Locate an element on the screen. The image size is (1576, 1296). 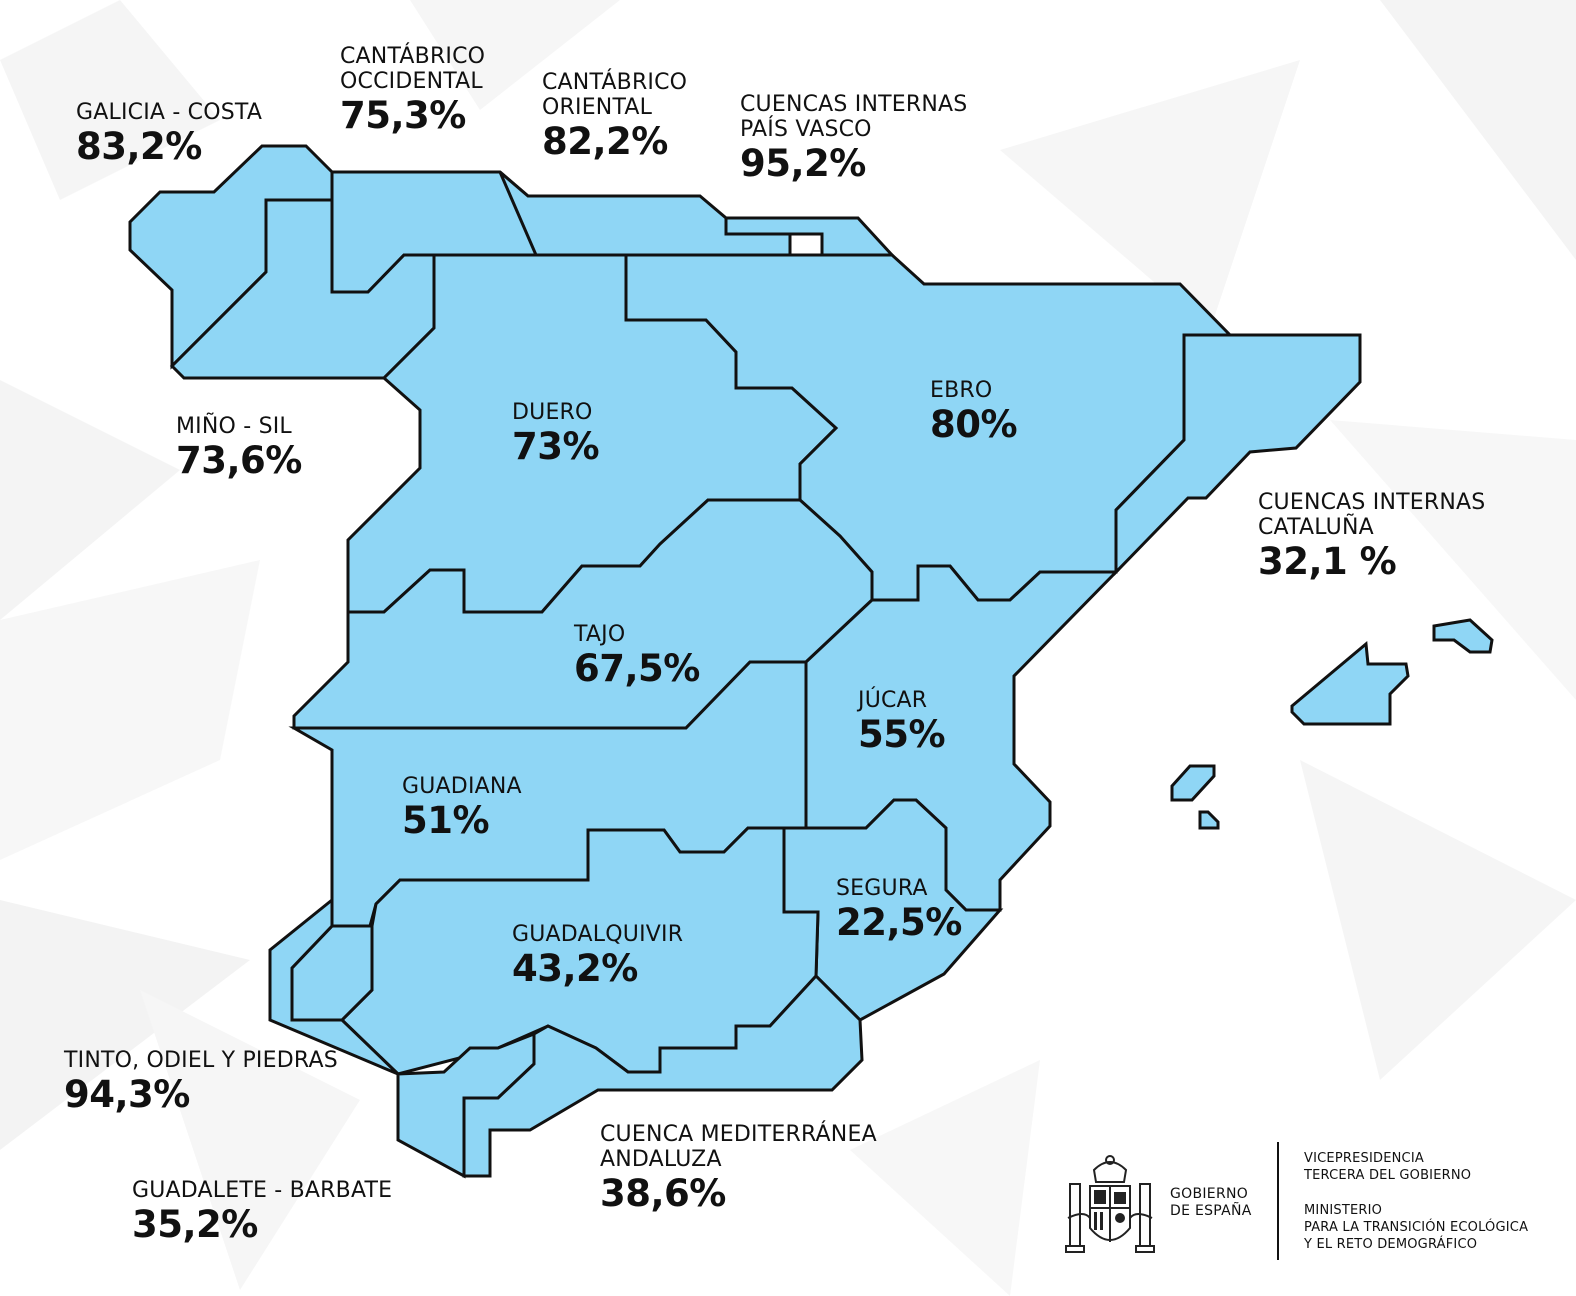
basin-name: MIÑO - SIL is located at coordinates (234, 426).